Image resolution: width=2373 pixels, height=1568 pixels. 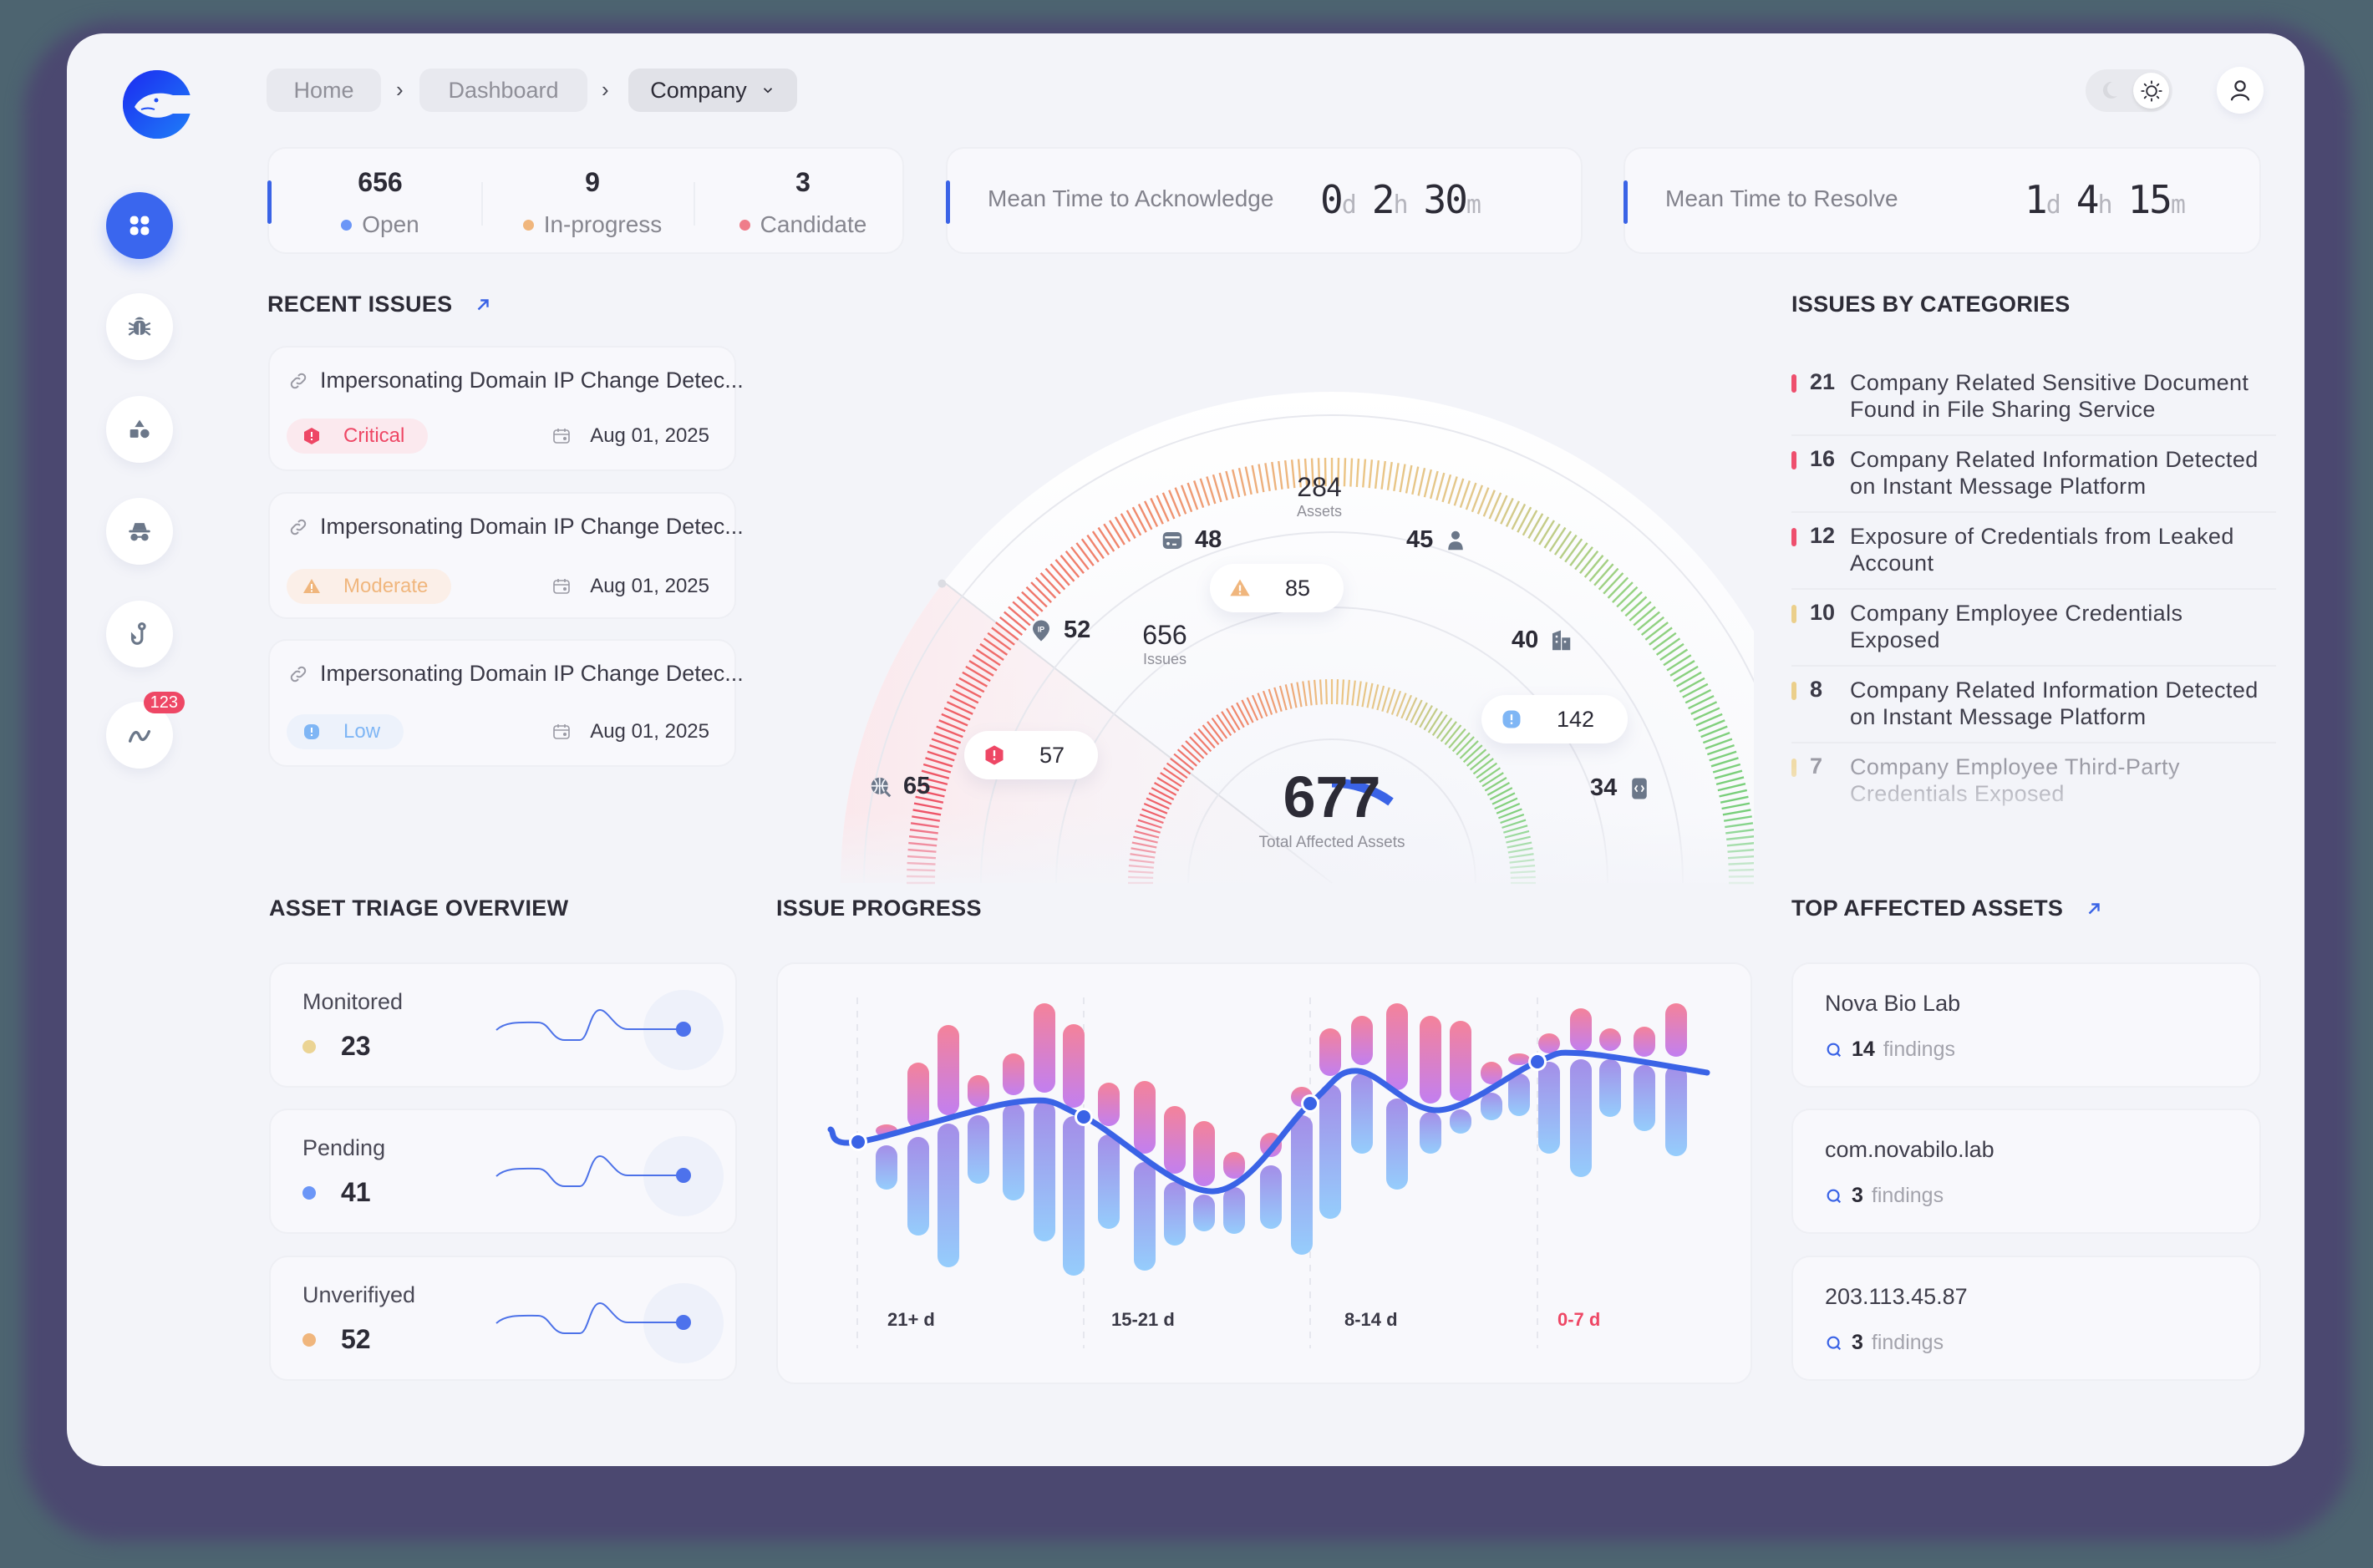 I want to click on svg-text: IP, so click(x=1041, y=629).